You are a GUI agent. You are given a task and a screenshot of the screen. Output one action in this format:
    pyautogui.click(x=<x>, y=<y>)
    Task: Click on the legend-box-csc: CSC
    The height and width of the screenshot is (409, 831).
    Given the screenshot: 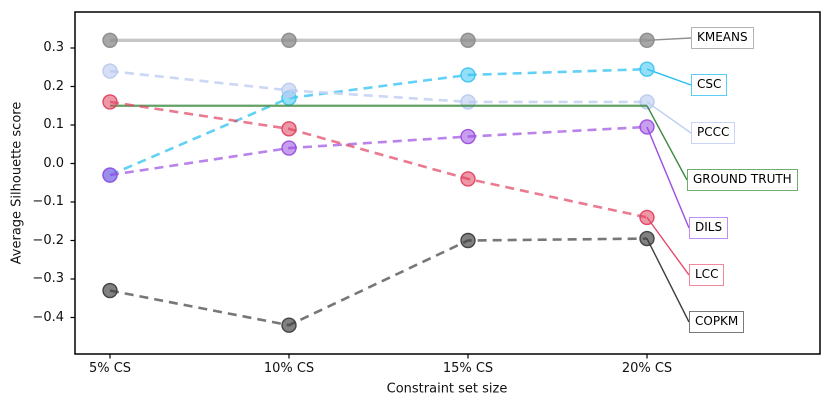 What is the action you would take?
    pyautogui.click(x=709, y=85)
    